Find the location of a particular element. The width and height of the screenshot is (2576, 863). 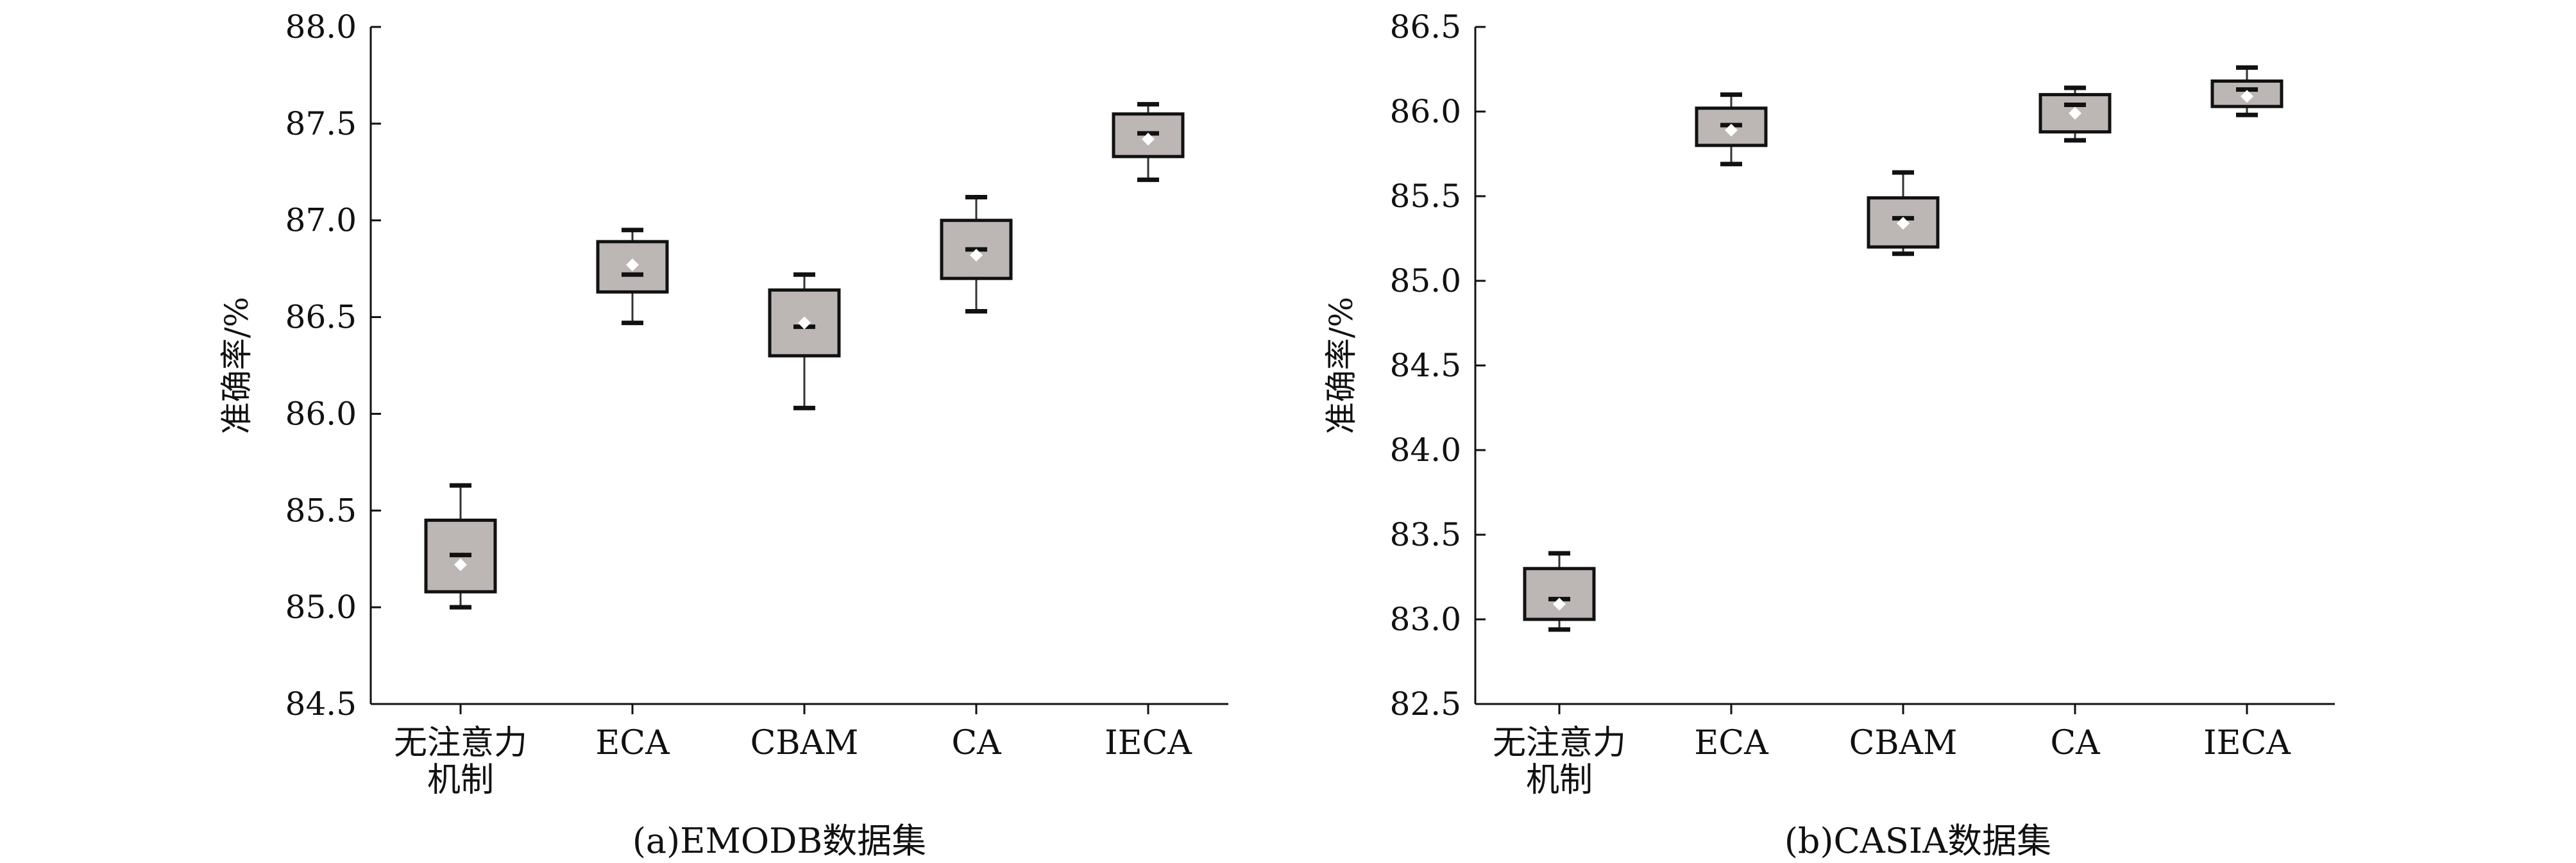

y-tick-label: 87.0 is located at coordinates (321, 220).